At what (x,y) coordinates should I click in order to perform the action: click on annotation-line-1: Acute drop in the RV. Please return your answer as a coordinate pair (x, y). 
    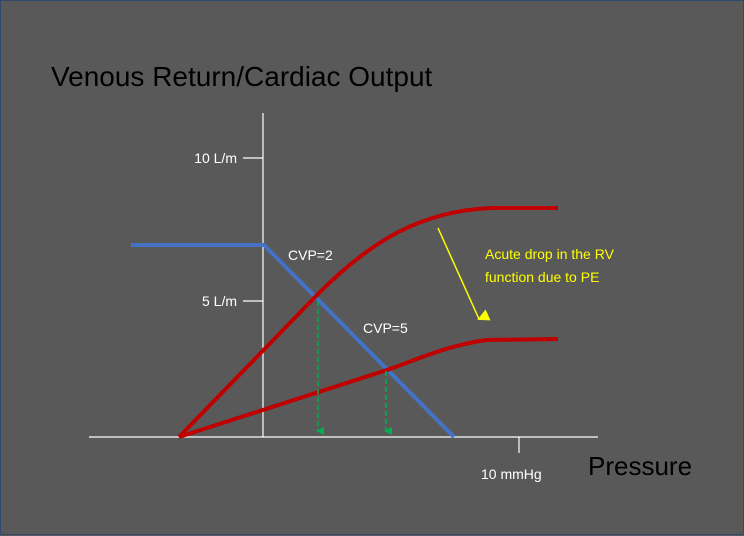
    Looking at the image, I should click on (550, 254).